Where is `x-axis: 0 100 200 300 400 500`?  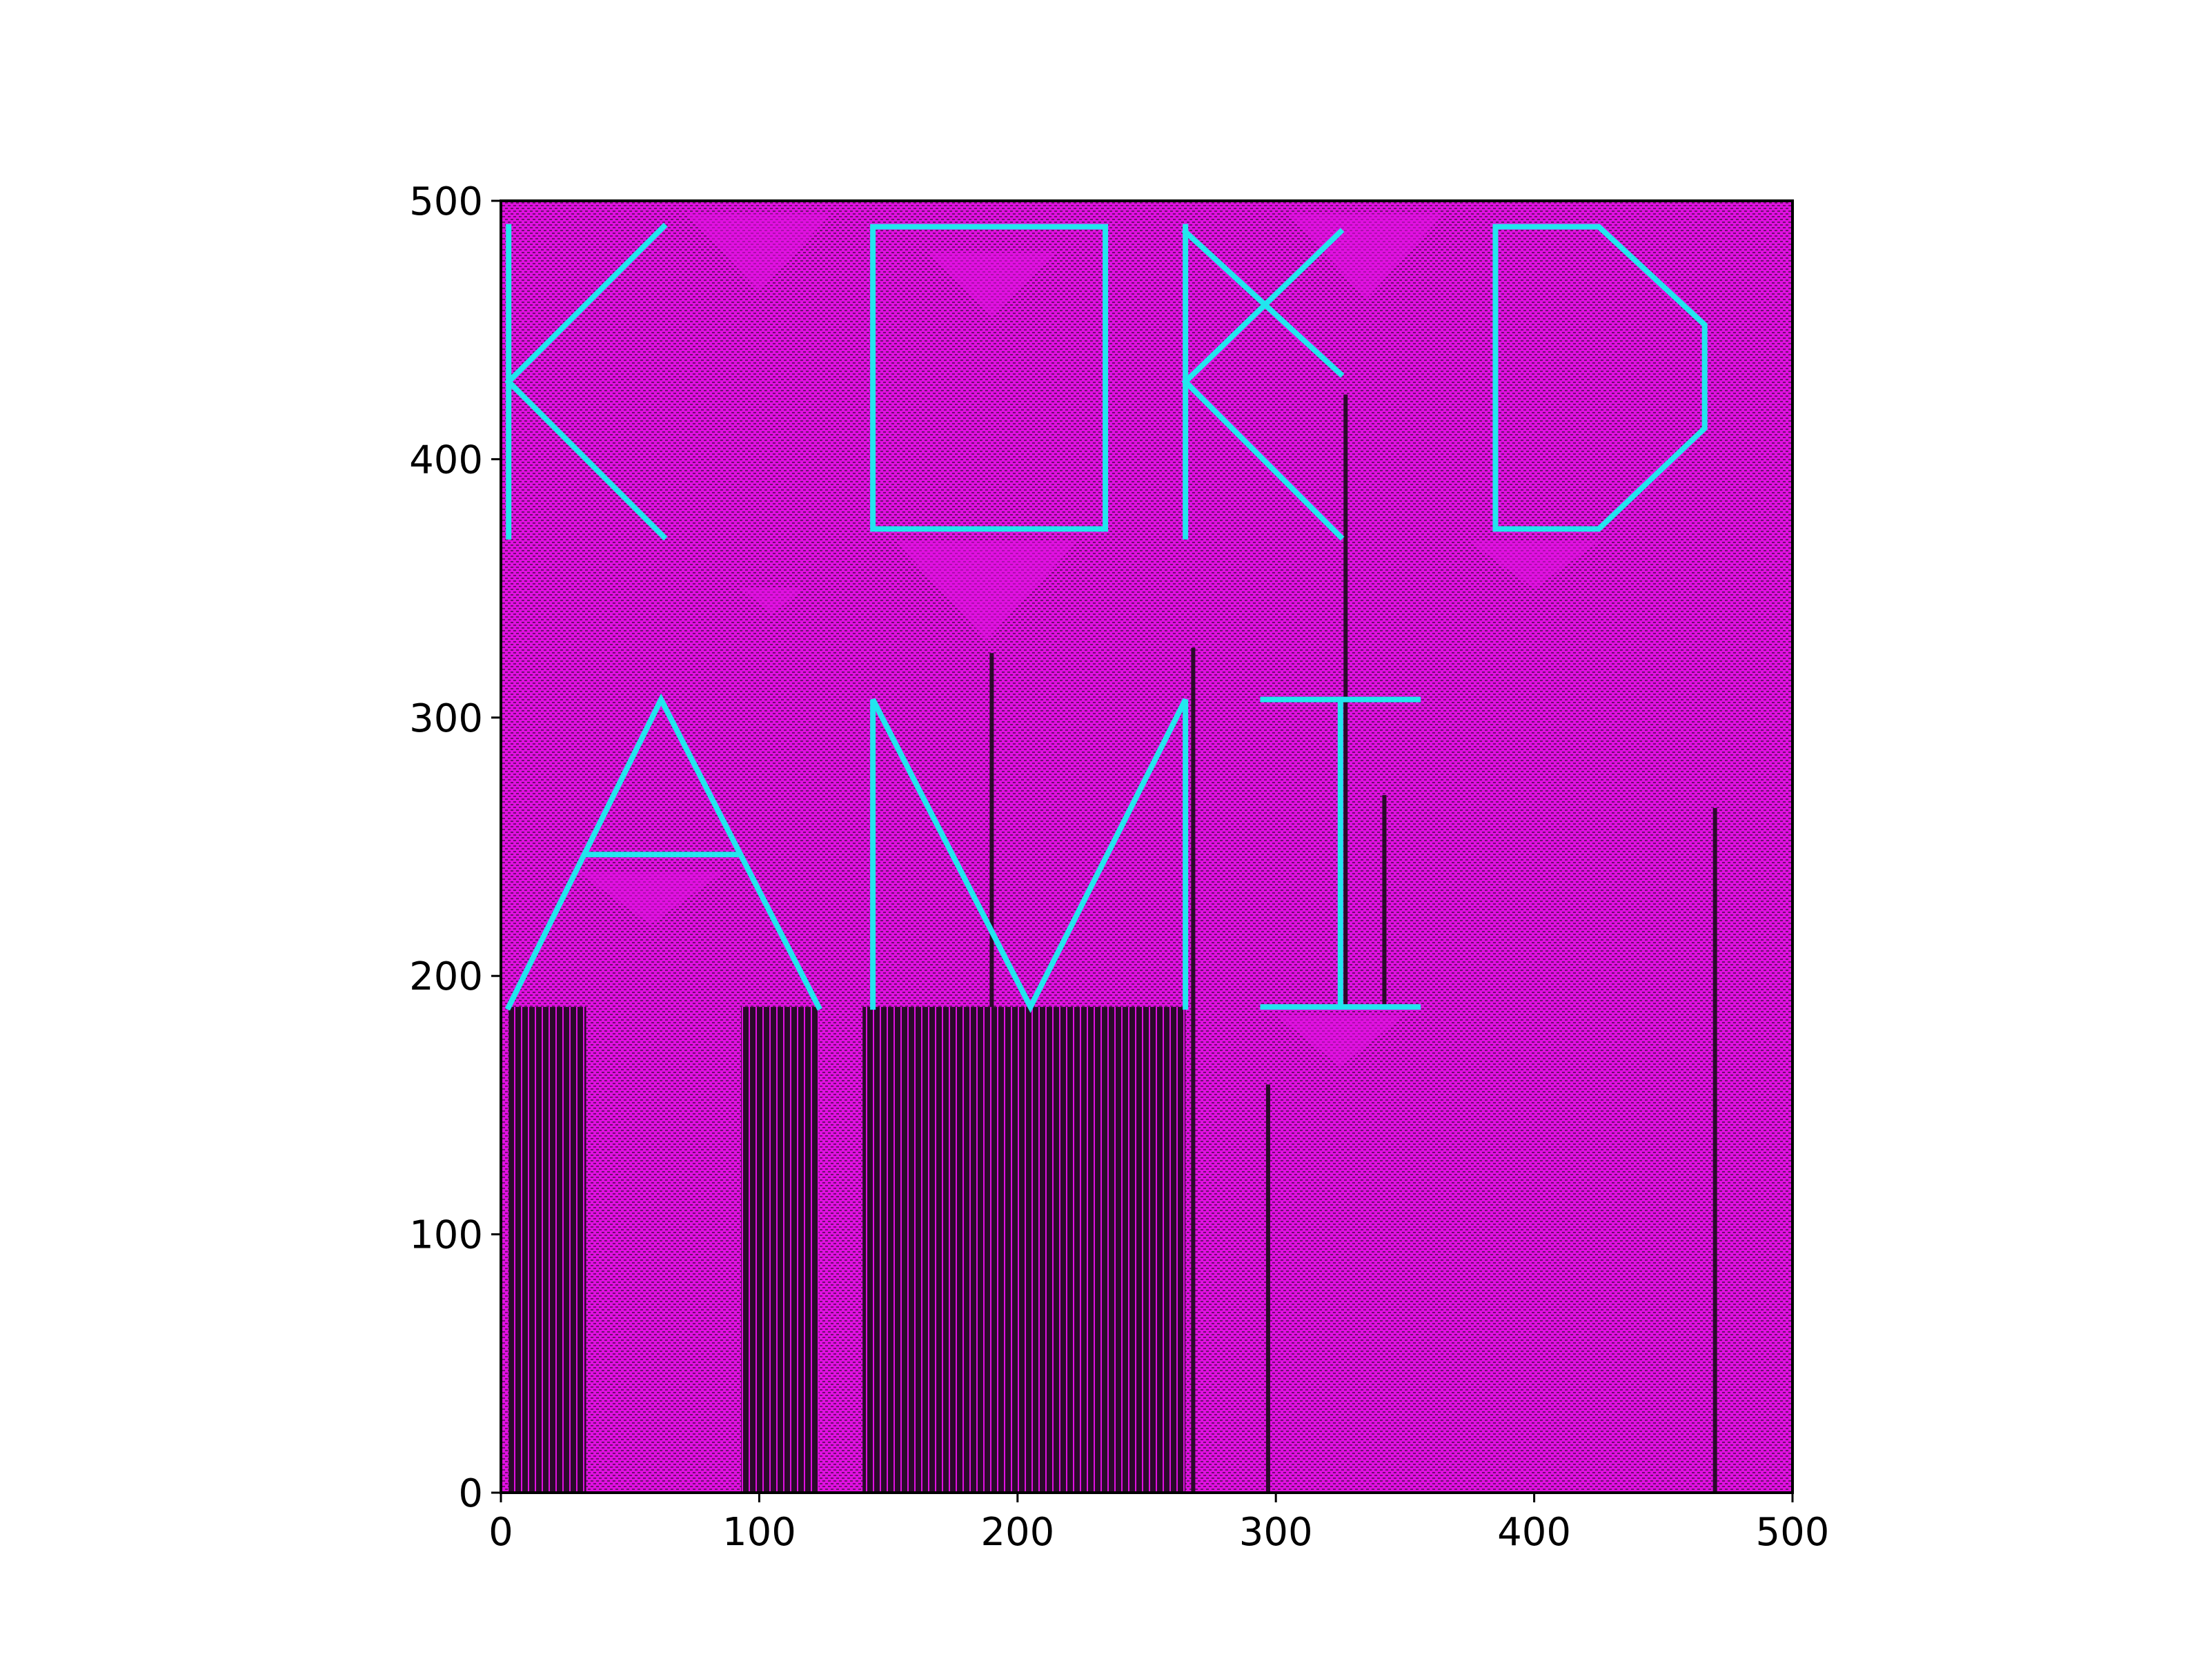 x-axis: 0 100 200 300 400 500 is located at coordinates (1158, 1524).